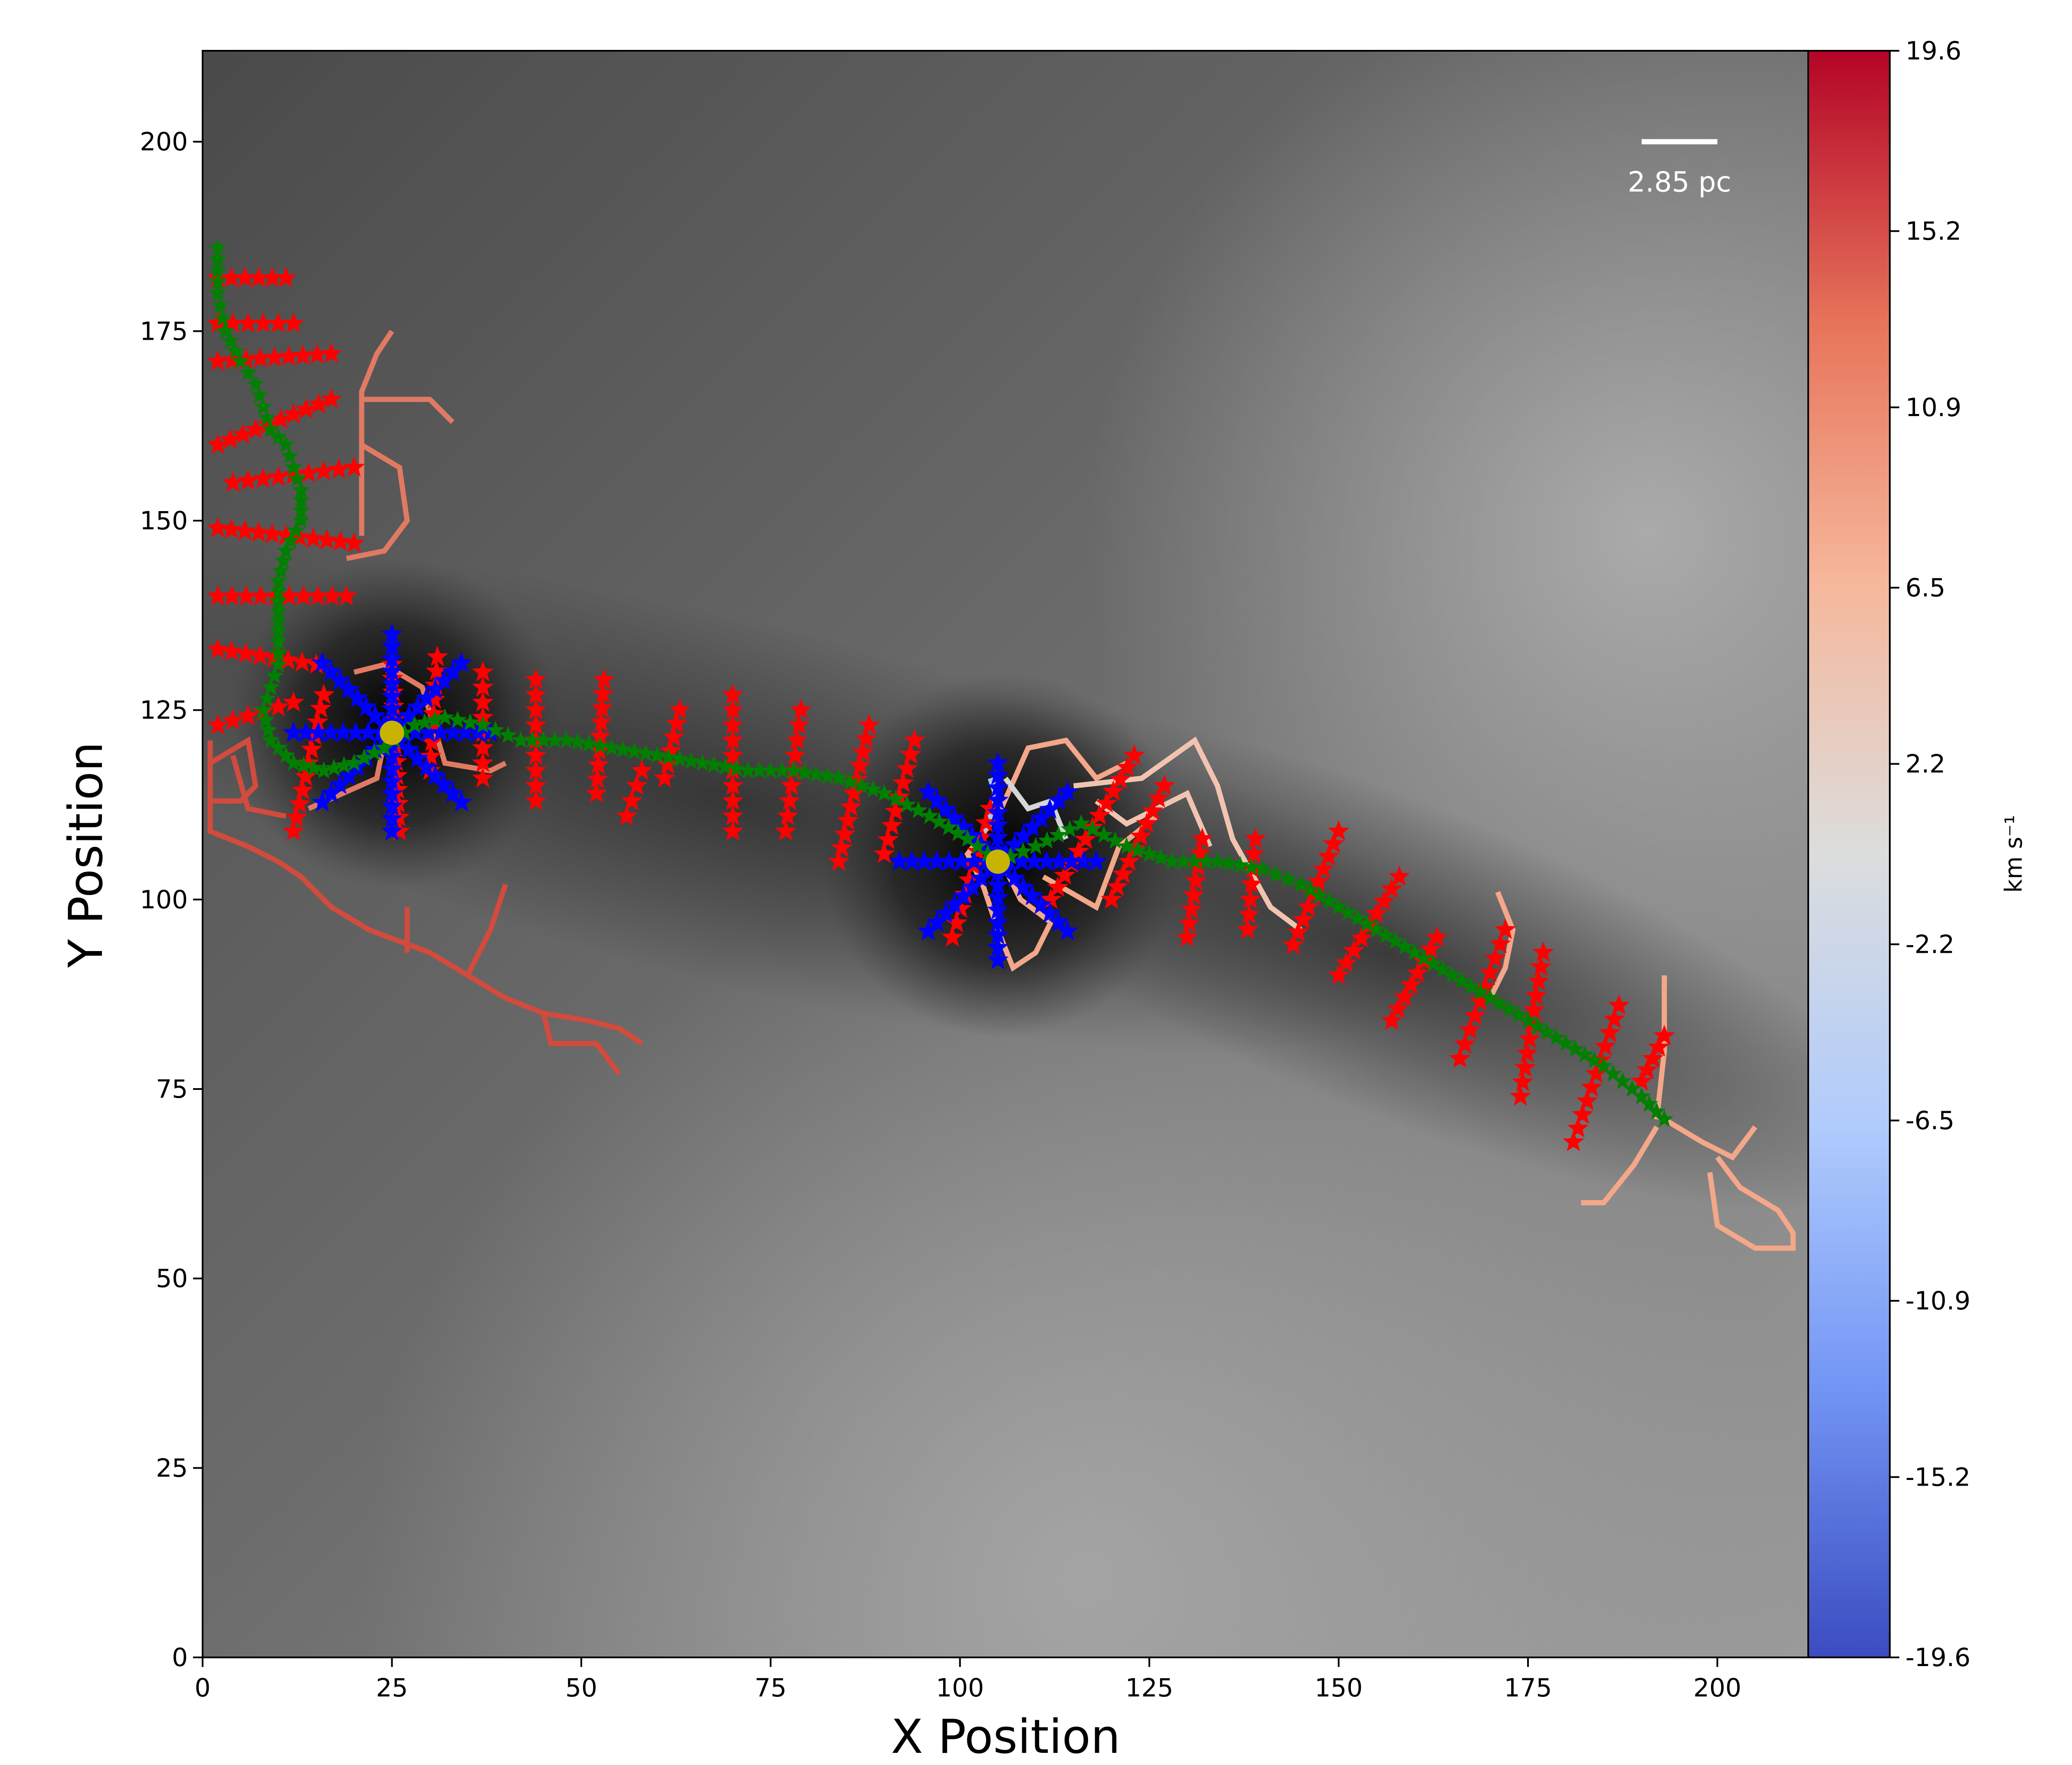 The image size is (2072, 1765). Describe the element at coordinates (392, 1688) in the screenshot. I see `x-tick-label: 25` at that location.